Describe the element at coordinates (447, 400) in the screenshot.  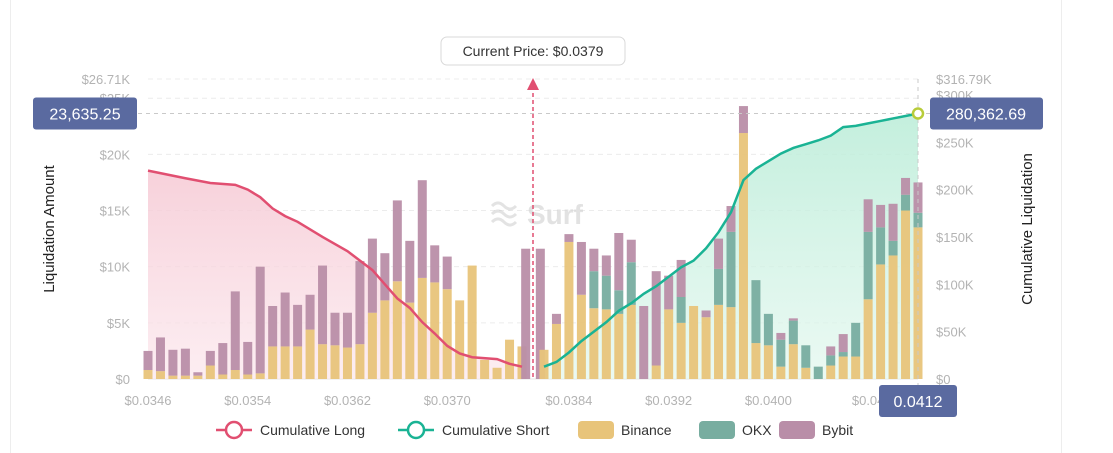
I see `x-tick-label: $0.0370` at that location.